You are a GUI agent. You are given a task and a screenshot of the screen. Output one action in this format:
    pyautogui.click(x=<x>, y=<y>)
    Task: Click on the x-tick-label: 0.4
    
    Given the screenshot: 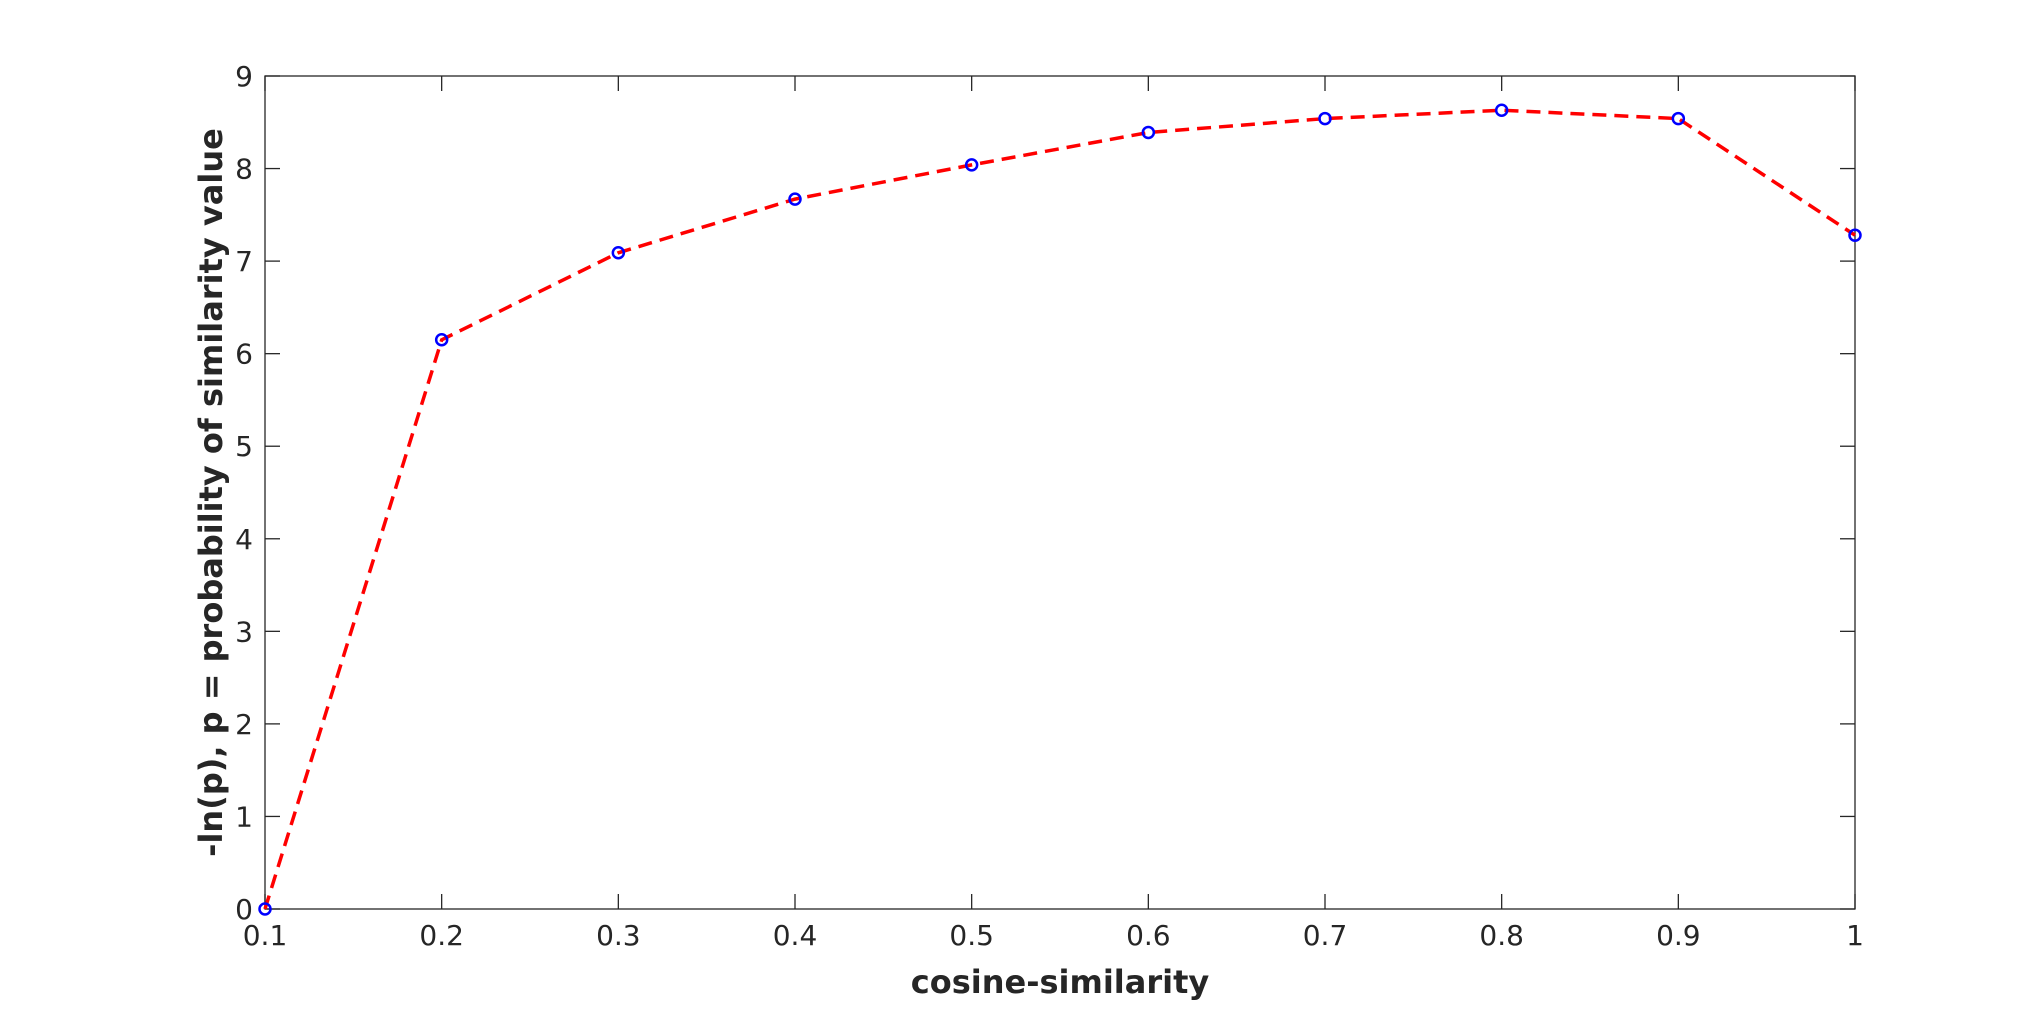 What is the action you would take?
    pyautogui.click(x=795, y=935)
    